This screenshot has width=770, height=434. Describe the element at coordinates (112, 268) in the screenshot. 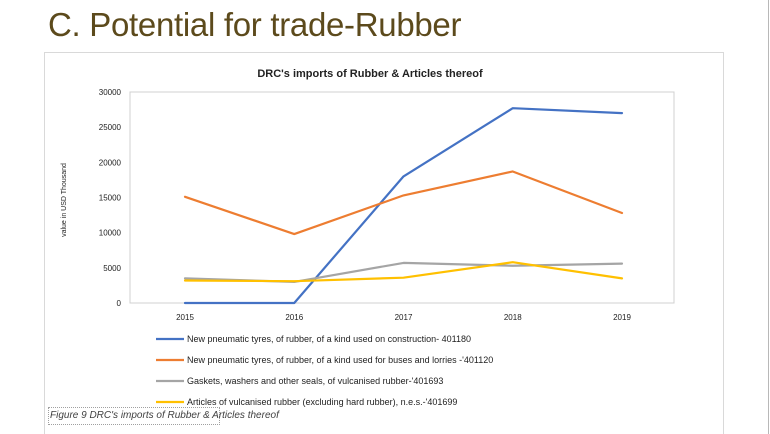

I see `y-tick-label: 5000` at that location.